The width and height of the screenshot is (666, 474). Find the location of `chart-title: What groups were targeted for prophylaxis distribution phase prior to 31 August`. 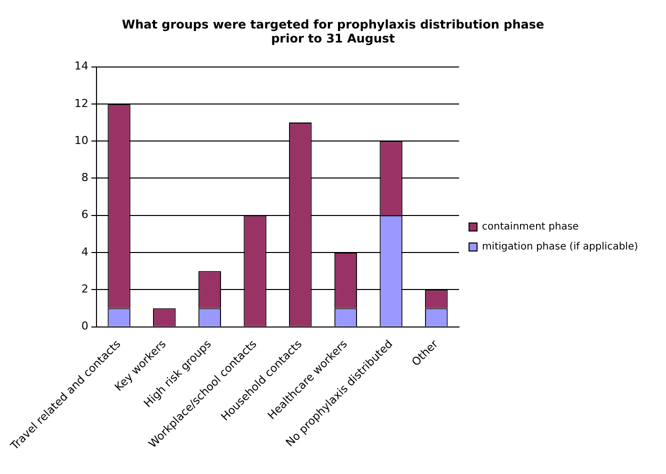

chart-title: What groups were targeted for prophylaxis distribution phase prior to 31 August is located at coordinates (333, 31).